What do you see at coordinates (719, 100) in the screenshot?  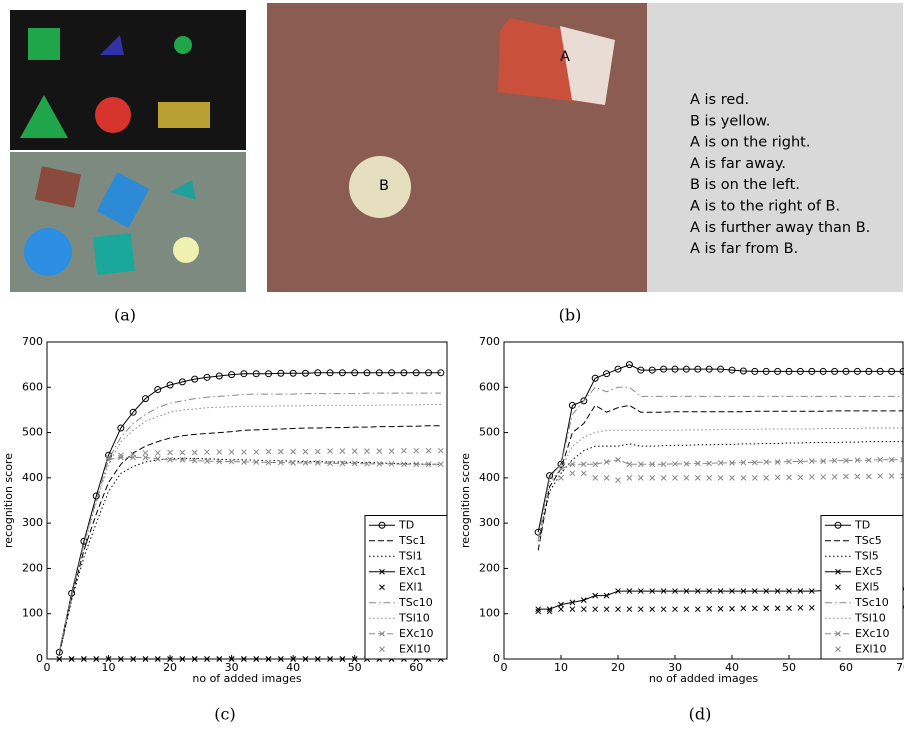 I see `statement: A is red.` at bounding box center [719, 100].